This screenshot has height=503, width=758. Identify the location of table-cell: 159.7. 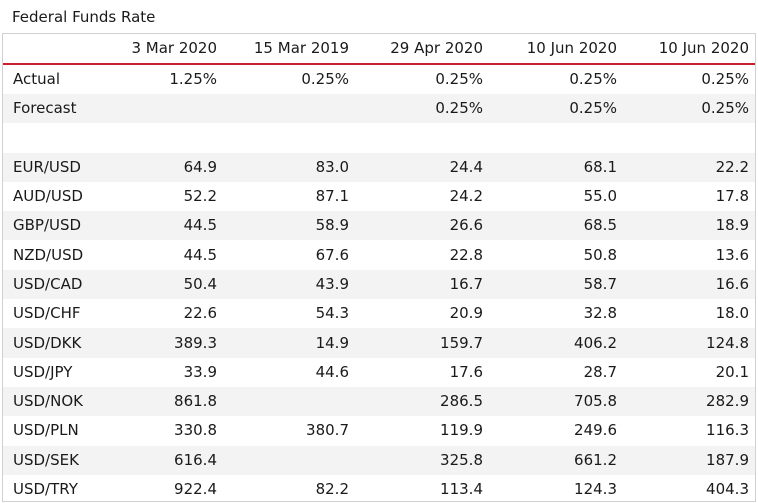
(422, 343).